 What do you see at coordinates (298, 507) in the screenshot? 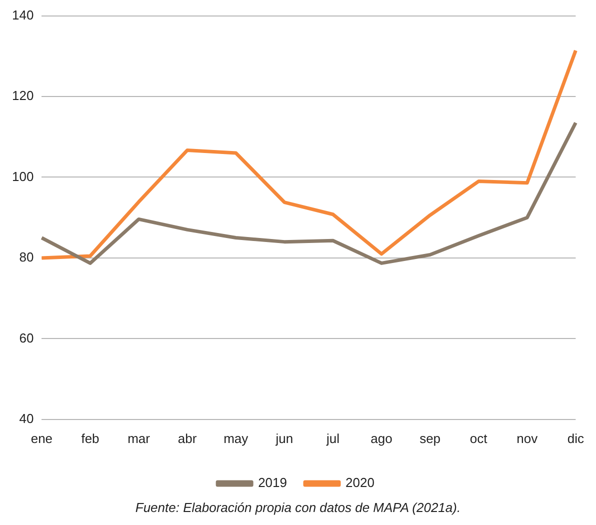
I see `source-note: Fuente: Elaboración propia con datos de MAPA (2021a).` at bounding box center [298, 507].